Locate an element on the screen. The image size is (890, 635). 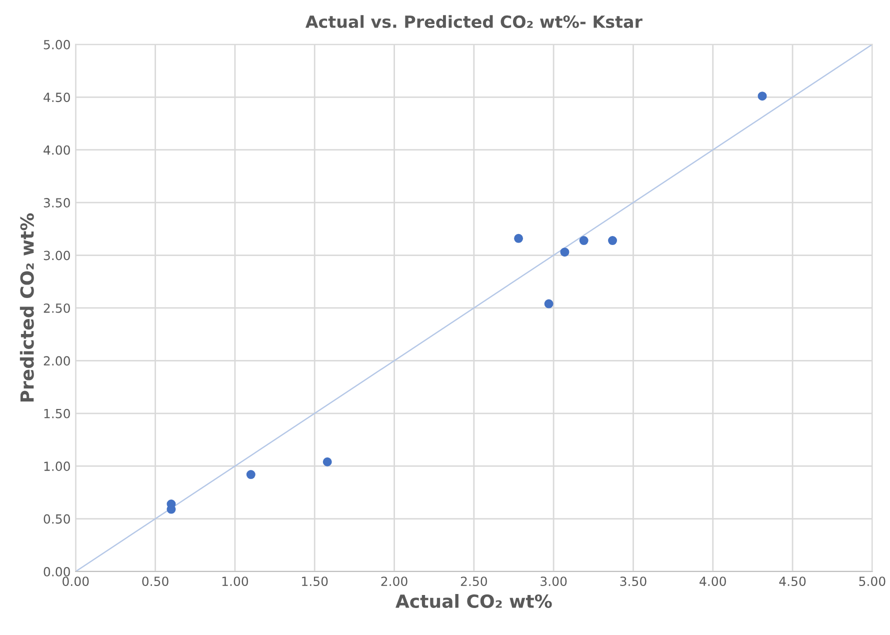
x-tick-label: 1.00 is located at coordinates (235, 581).